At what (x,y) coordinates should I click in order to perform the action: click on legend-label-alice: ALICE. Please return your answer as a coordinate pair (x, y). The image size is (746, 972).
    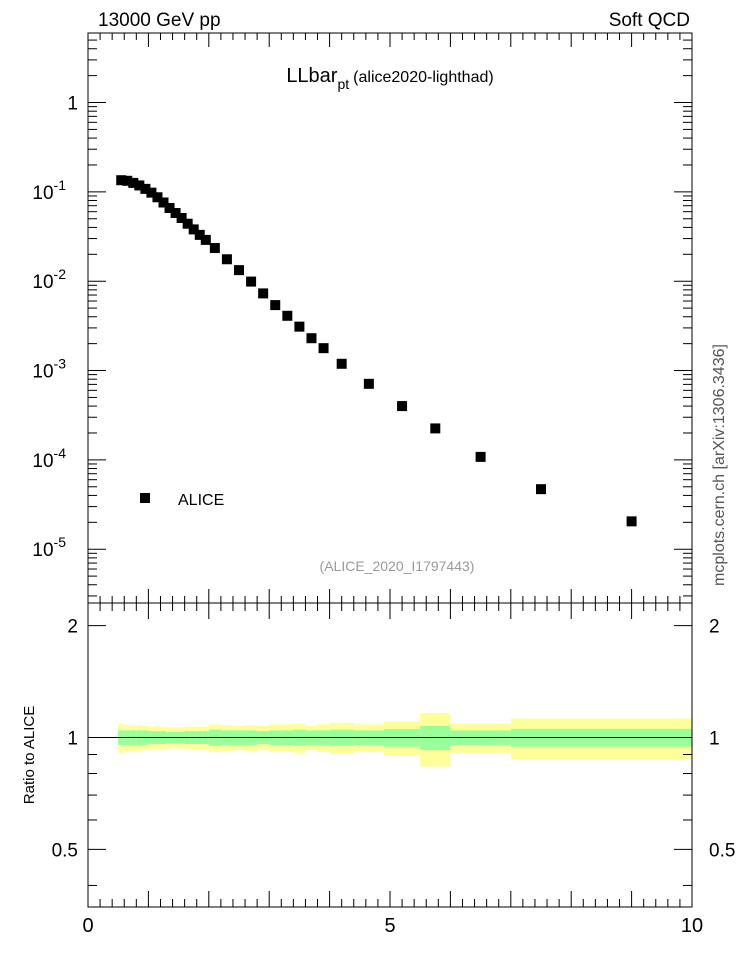
    Looking at the image, I should click on (201, 500).